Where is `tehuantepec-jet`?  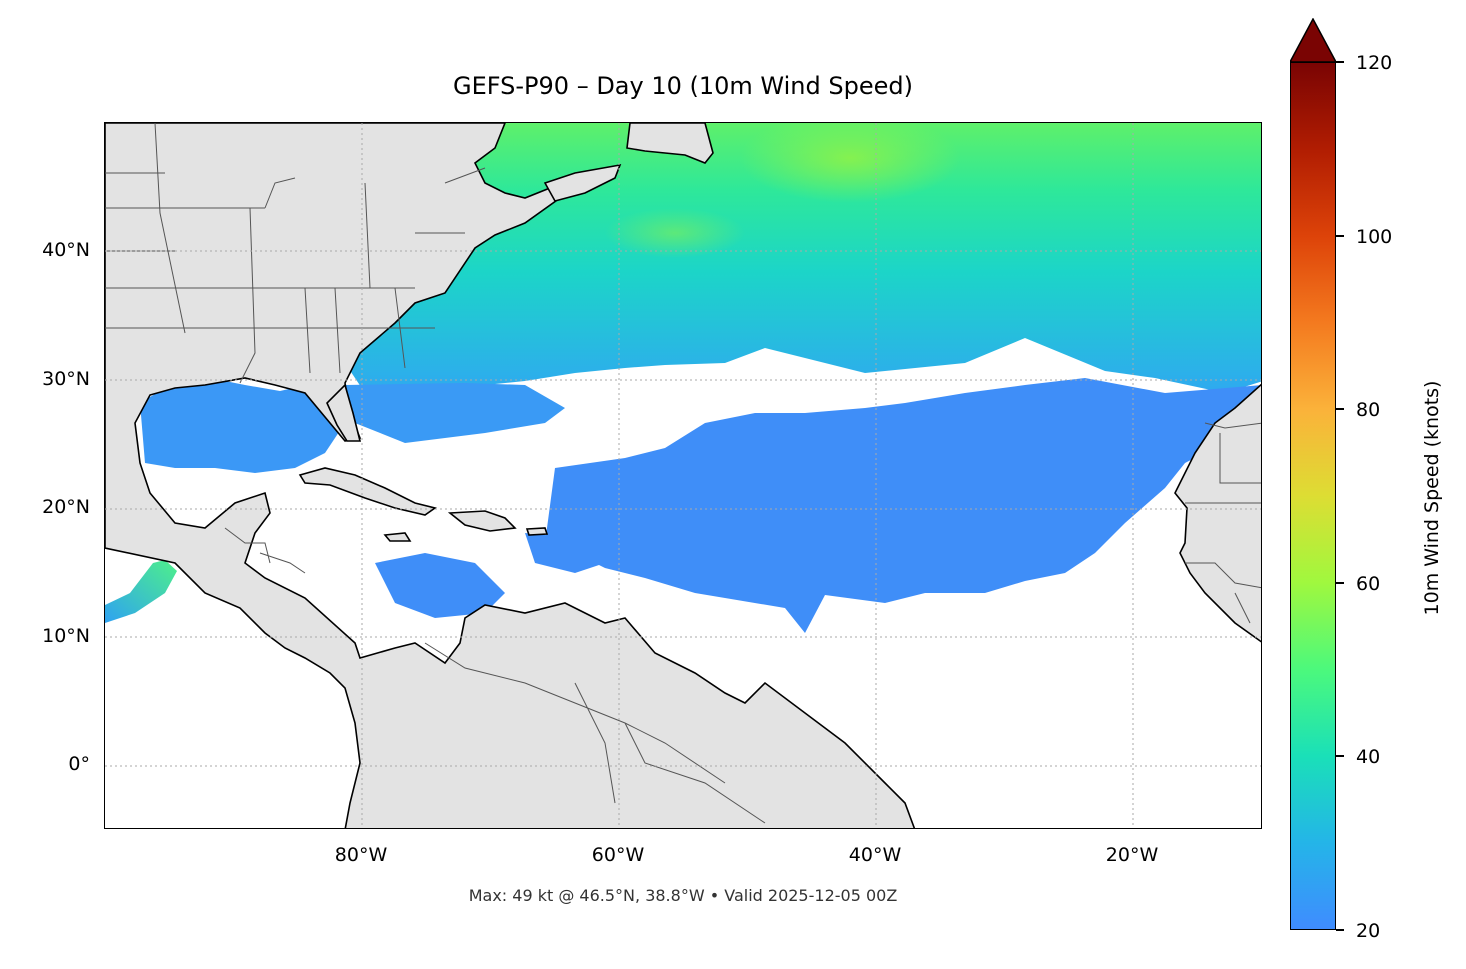 tehuantepec-jet is located at coordinates (141, 591).